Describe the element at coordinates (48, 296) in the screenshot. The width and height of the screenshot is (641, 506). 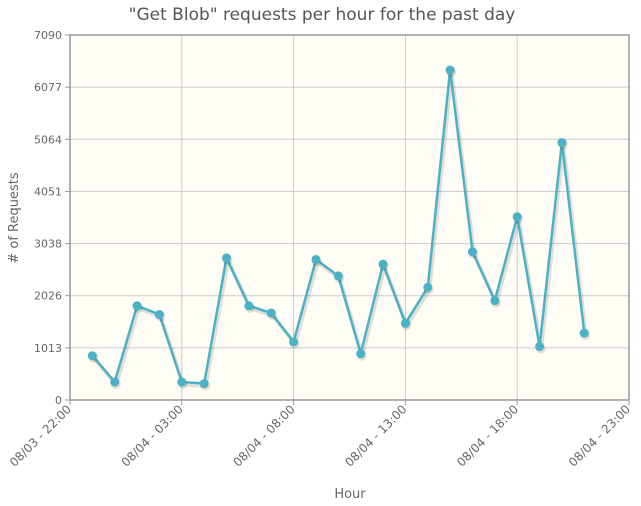
I see `y-tick-label: 2026` at that location.